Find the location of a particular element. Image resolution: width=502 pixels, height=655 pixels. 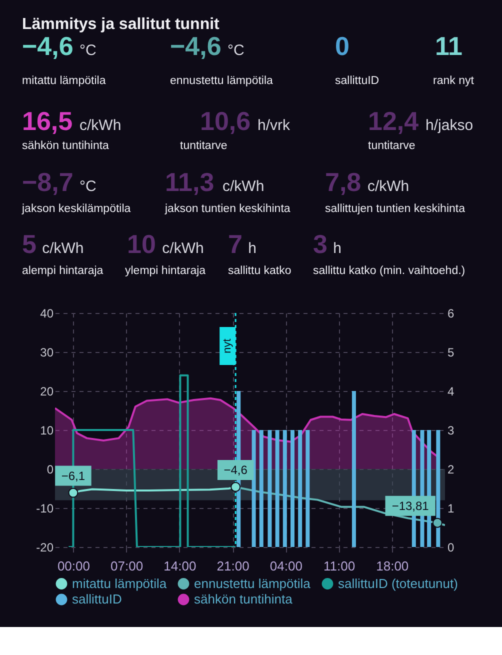

text: −8,7 °C is located at coordinates (59, 182).